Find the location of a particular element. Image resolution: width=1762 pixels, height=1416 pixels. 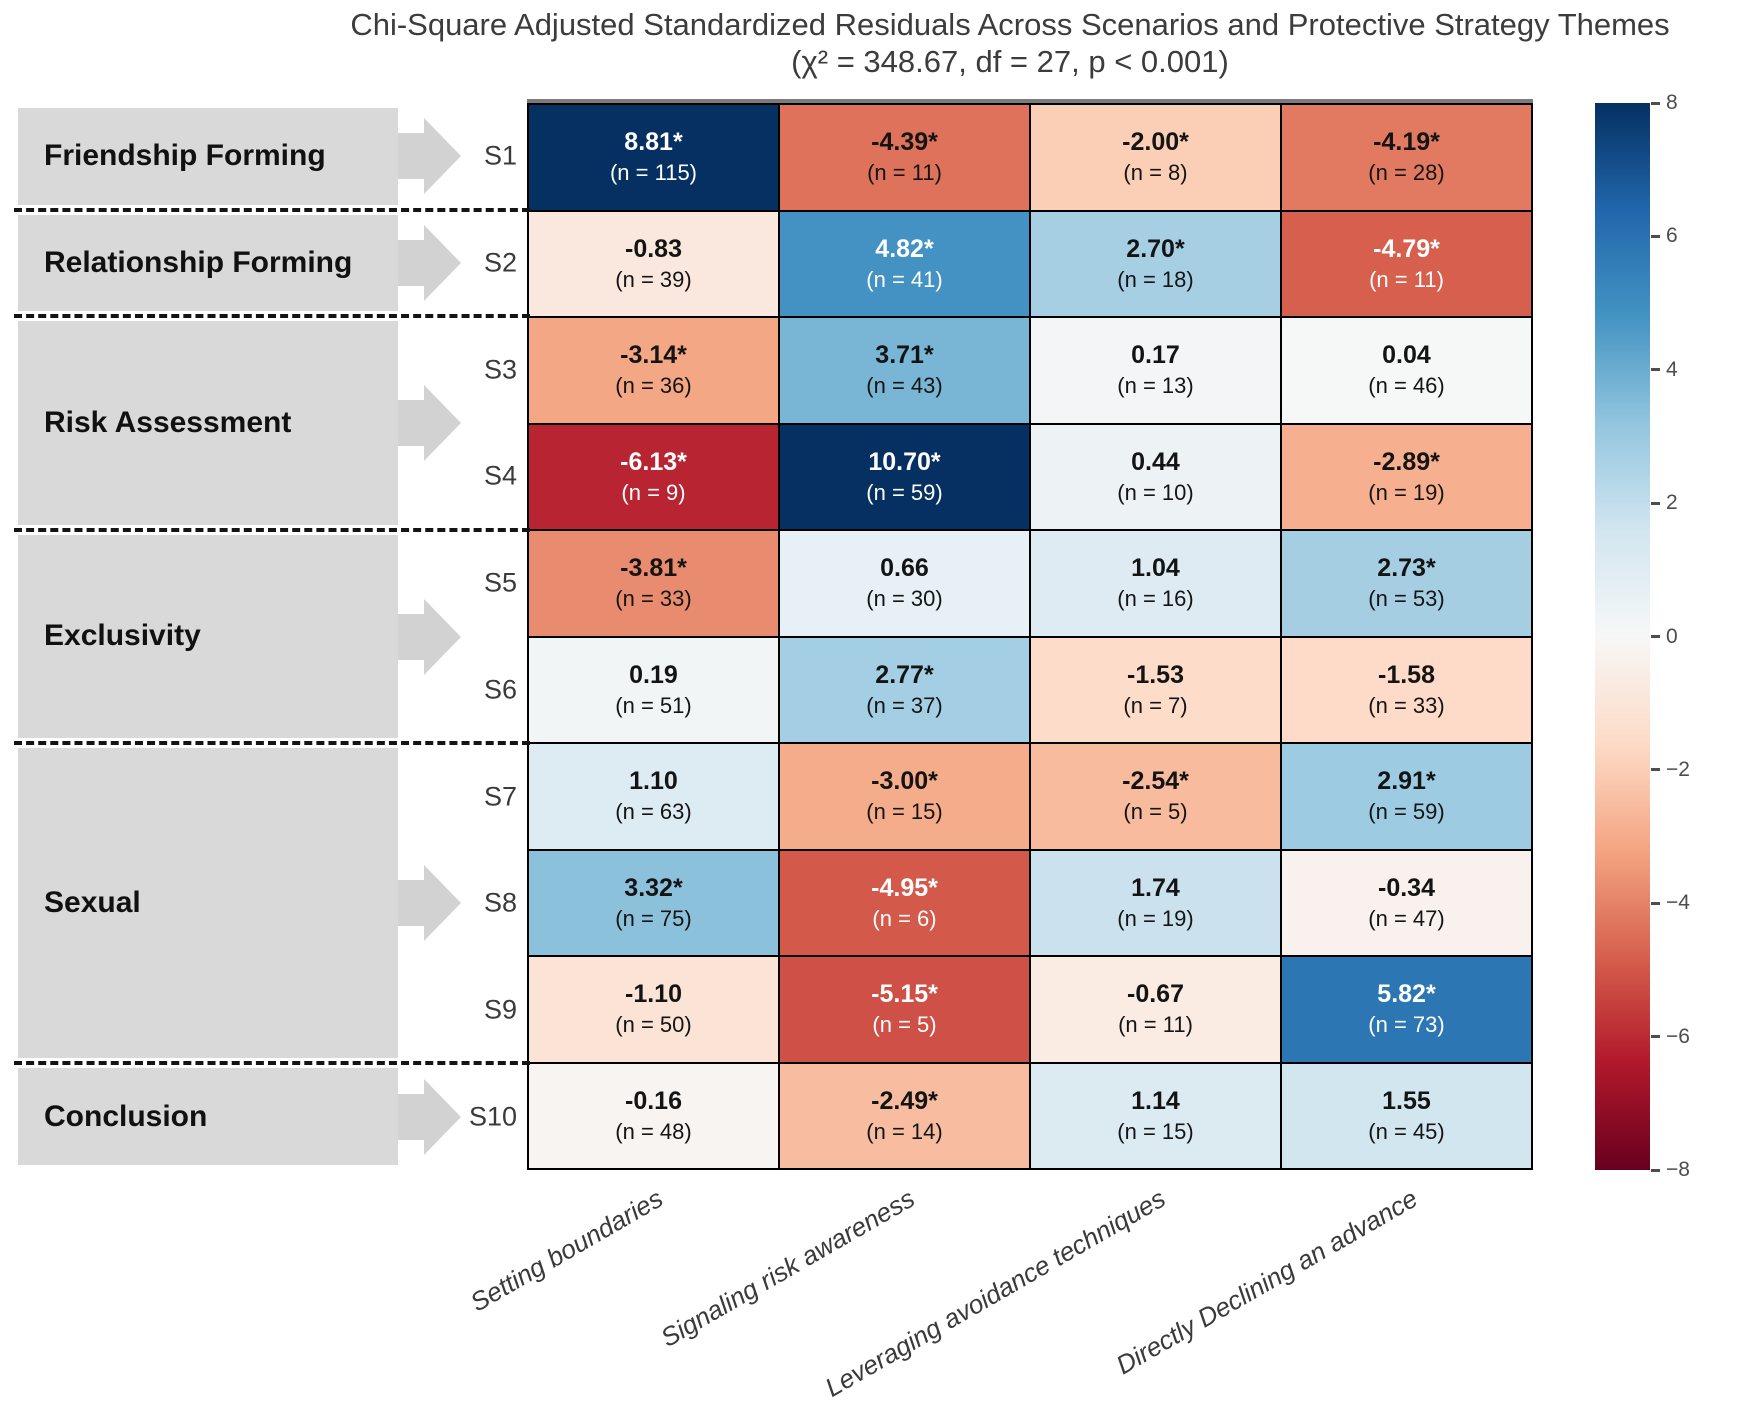

heatmap-cell: -3.81* (n = 33) is located at coordinates (653, 583).